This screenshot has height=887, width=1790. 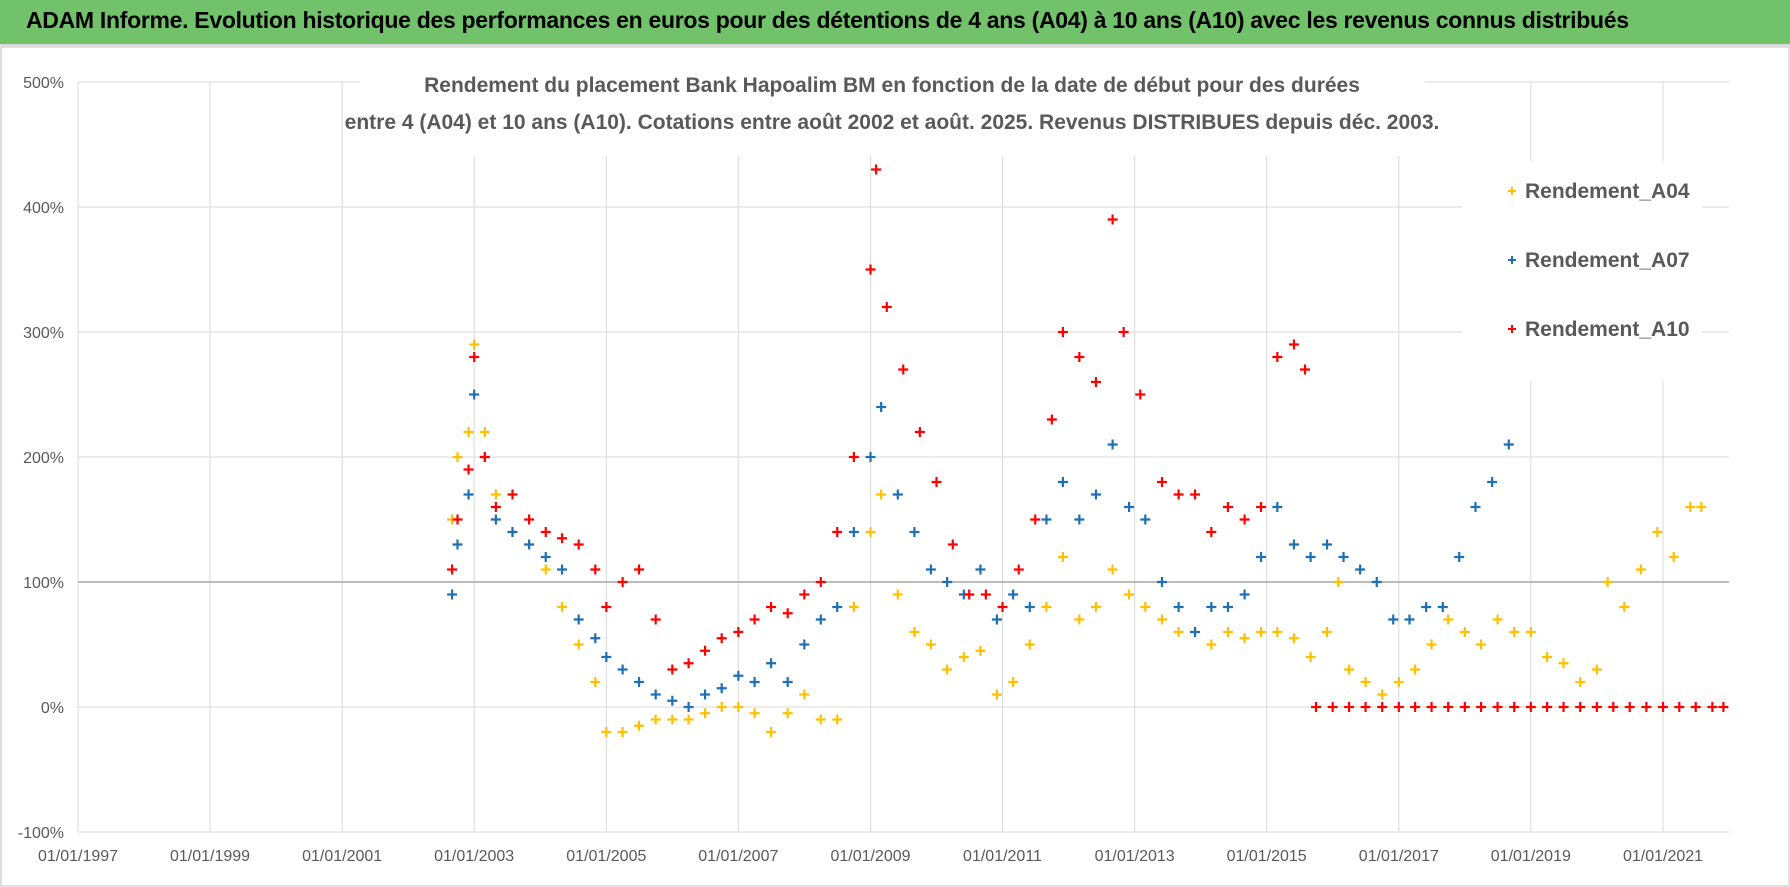 What do you see at coordinates (738, 856) in the screenshot?
I see `x-tick-label: 01/01/2007` at bounding box center [738, 856].